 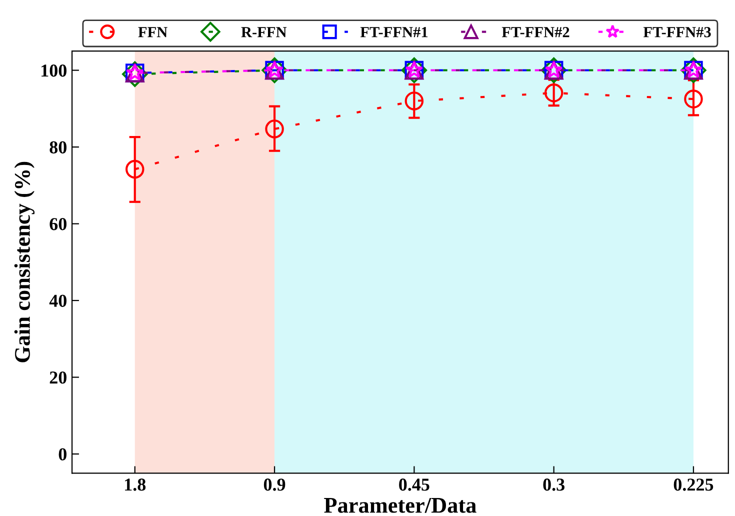 What do you see at coordinates (24, 262) in the screenshot?
I see `y-axis-title: Gain consistency (%)` at bounding box center [24, 262].